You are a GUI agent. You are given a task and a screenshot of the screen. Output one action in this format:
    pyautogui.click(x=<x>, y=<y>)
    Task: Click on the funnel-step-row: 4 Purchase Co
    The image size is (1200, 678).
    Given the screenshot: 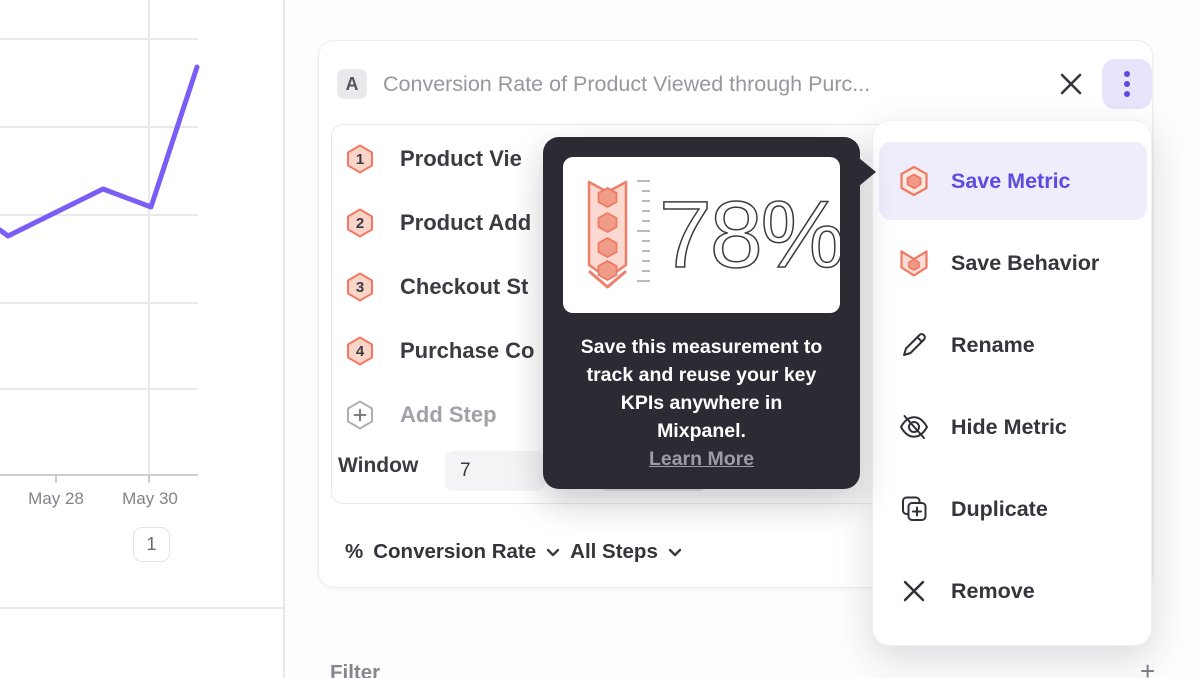 What is the action you would take?
    pyautogui.click(x=433, y=351)
    